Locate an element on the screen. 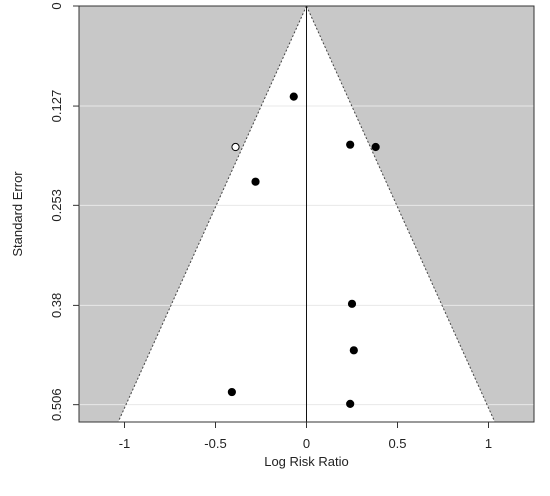 The height and width of the screenshot is (496, 550). x-tick-label: -0.5 is located at coordinates (215, 443).